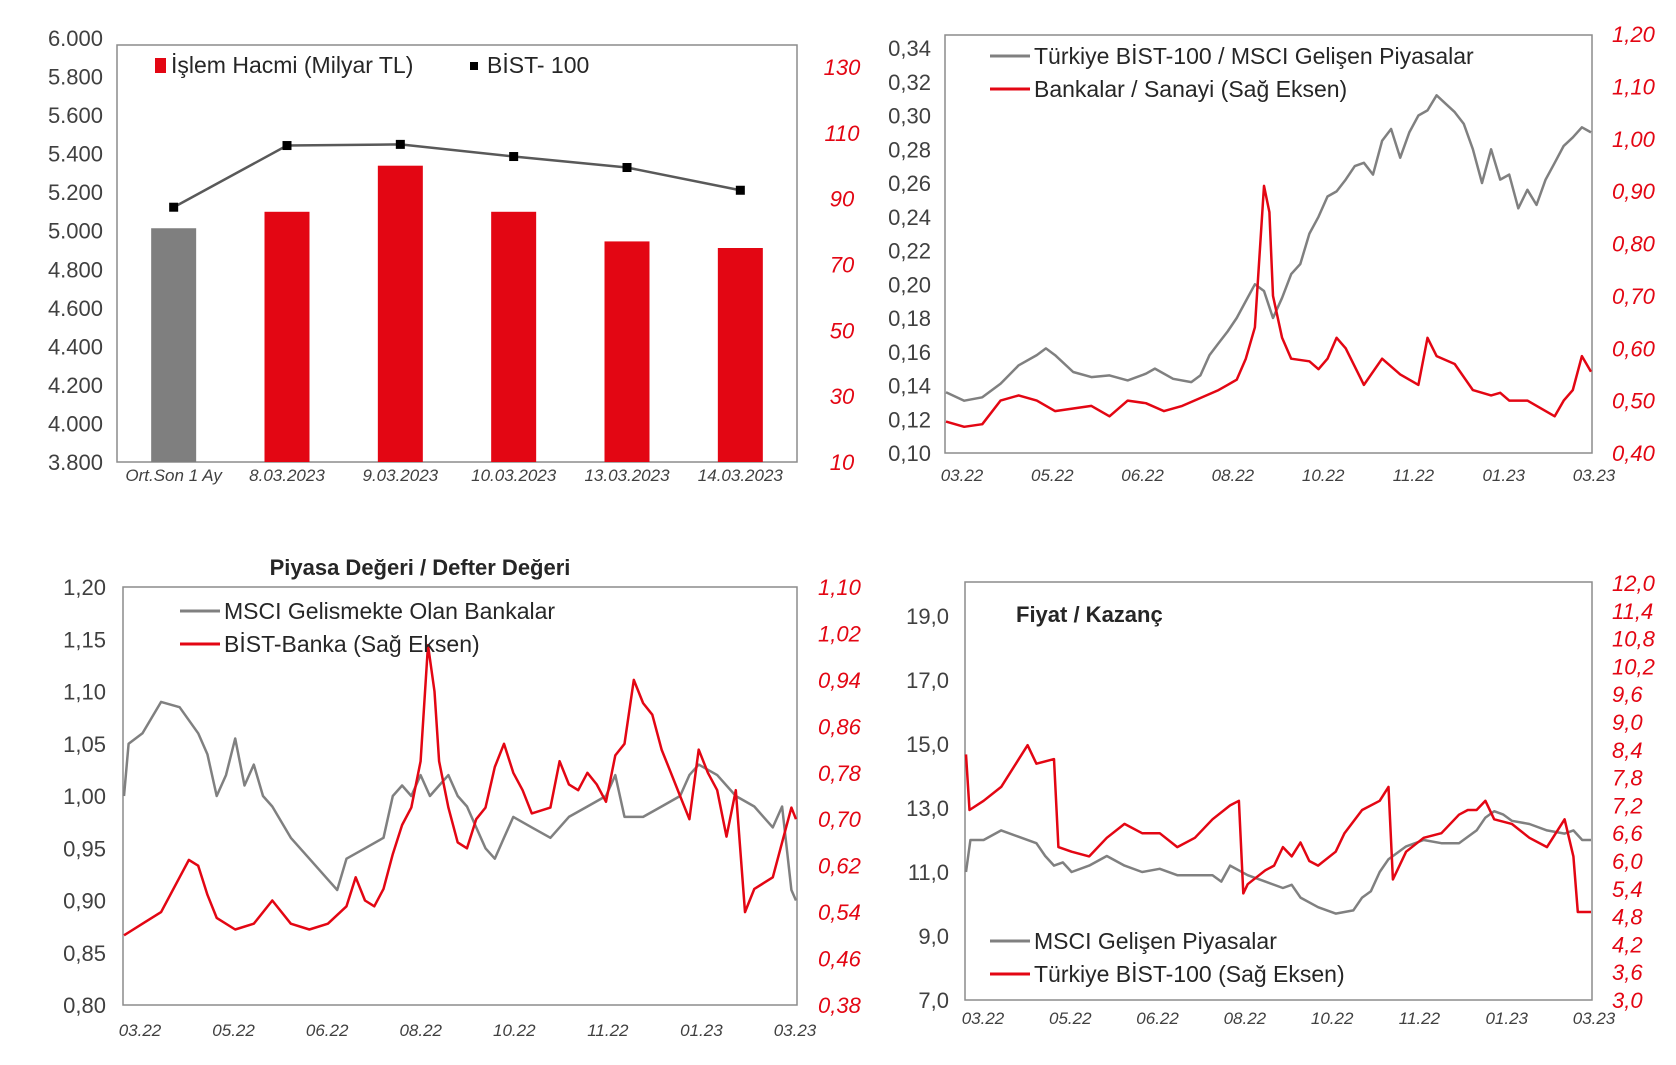  I want to click on chart4-y-left-tick: 19,0, so click(927, 616).